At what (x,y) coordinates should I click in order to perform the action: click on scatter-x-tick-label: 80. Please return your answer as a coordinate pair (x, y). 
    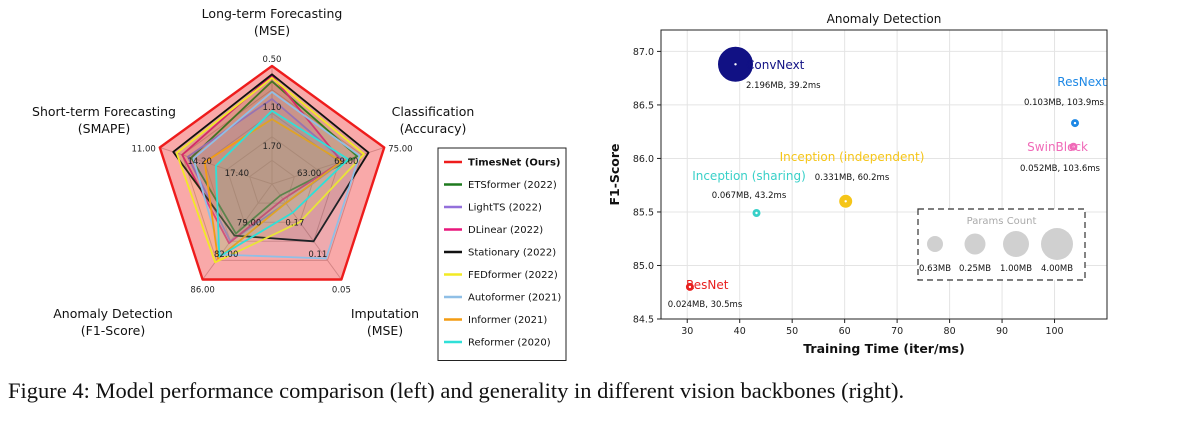
    Looking at the image, I should click on (950, 331).